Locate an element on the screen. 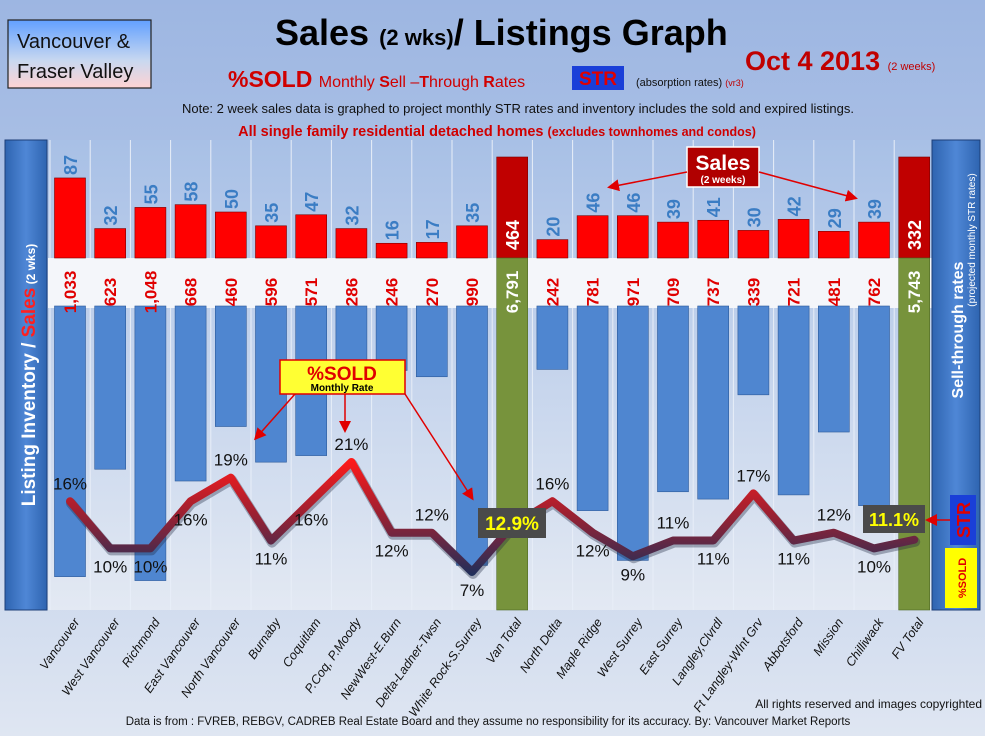  right-sold-badge-bg is located at coordinates (961, 578).